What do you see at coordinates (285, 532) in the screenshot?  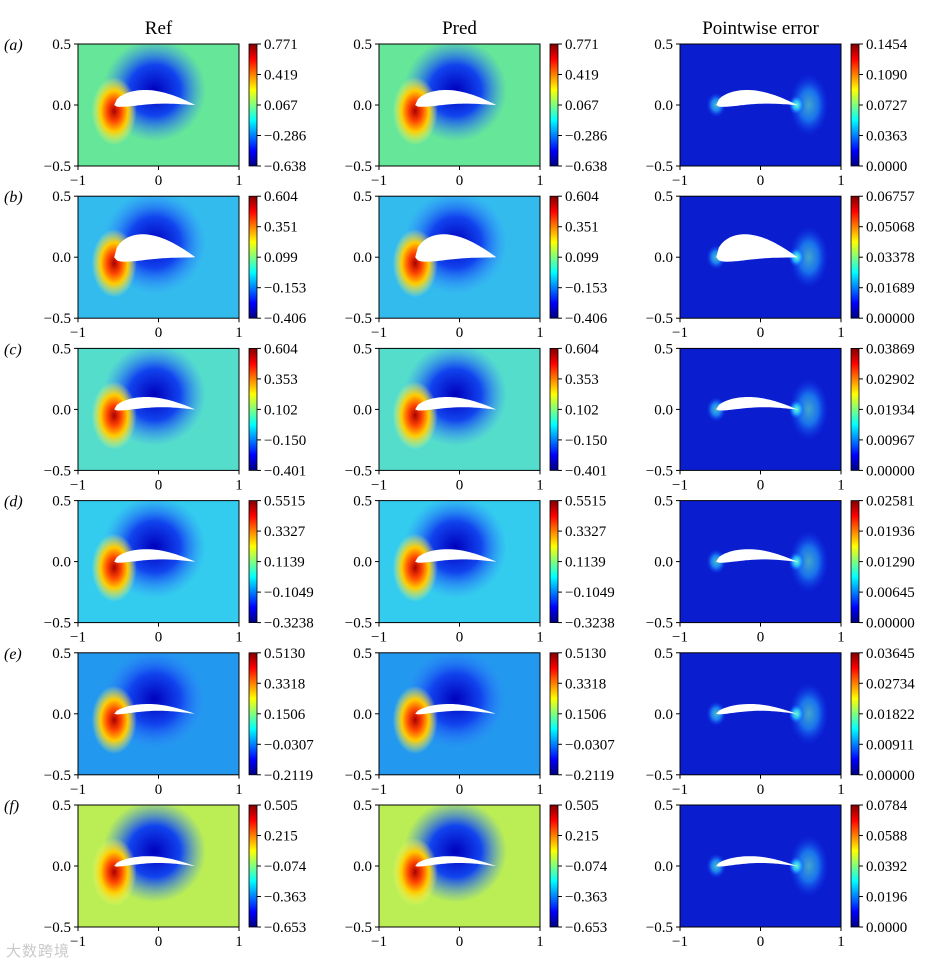 I see `colorbar-tick-label: 0.3327` at bounding box center [285, 532].